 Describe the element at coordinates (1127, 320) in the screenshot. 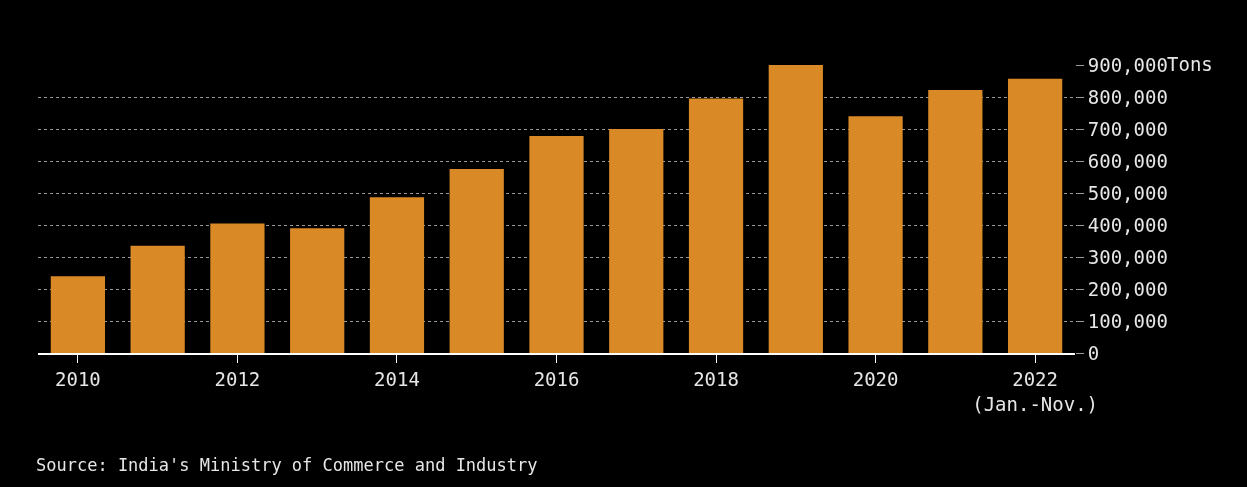

I see `y-tick-label: 100,000` at that location.